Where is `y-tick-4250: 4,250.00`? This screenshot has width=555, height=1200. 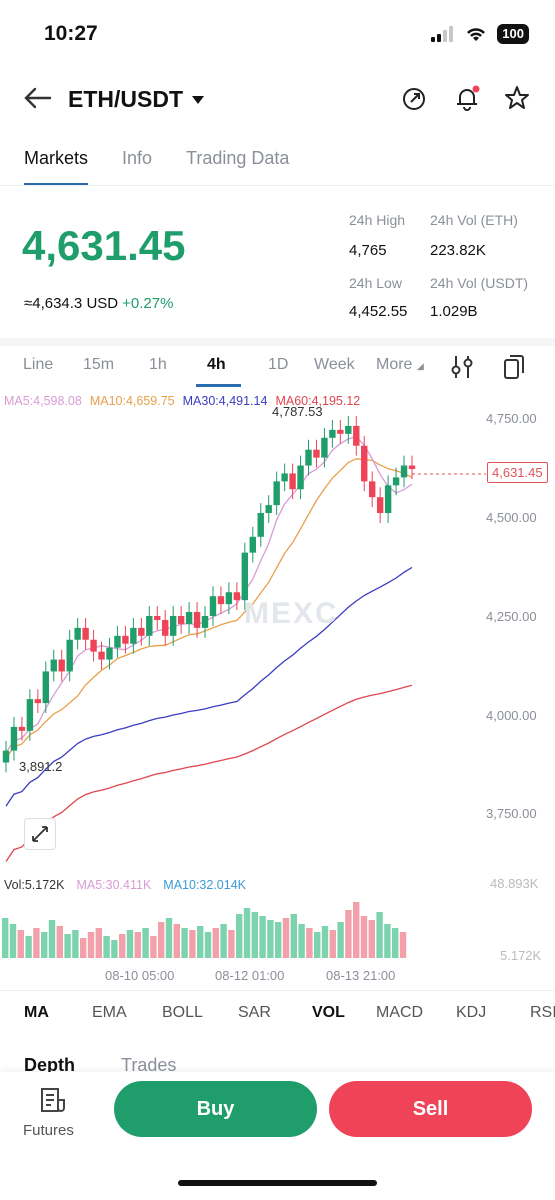
y-tick-4250: 4,250.00 is located at coordinates (511, 616).